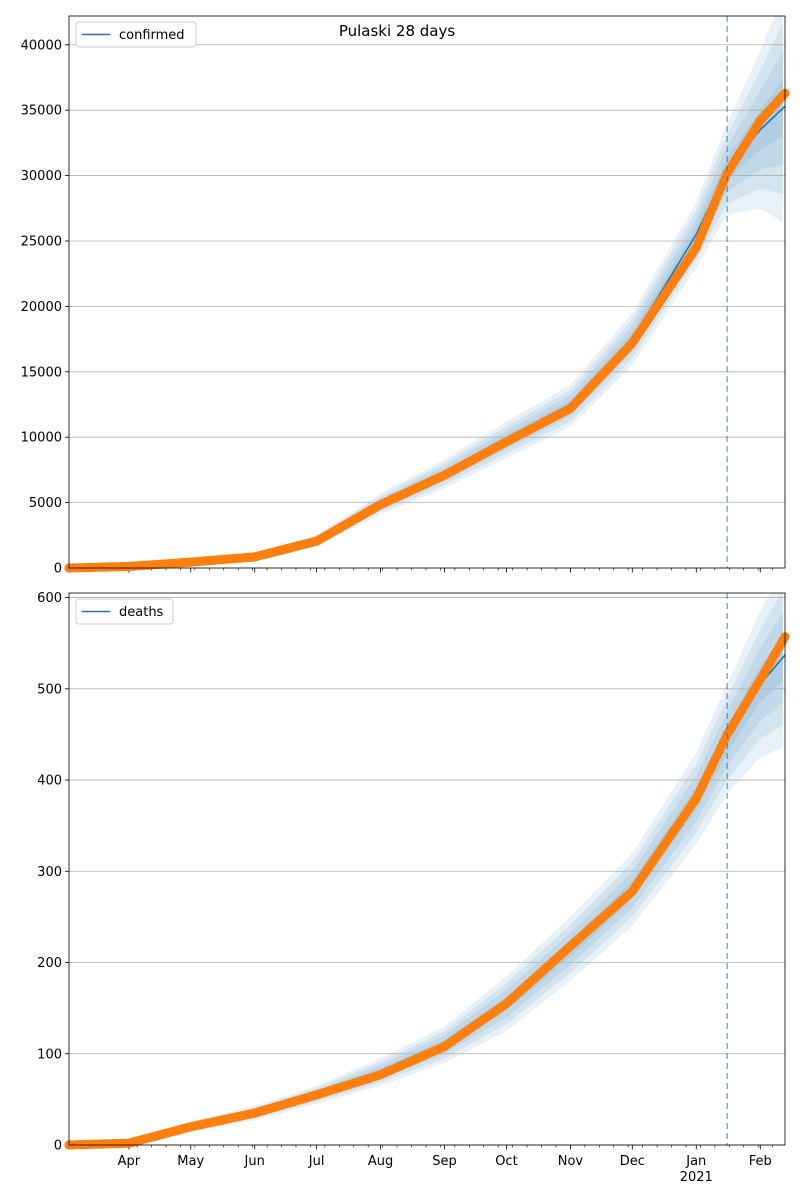 This screenshot has width=800, height=1200. Describe the element at coordinates (397, 31) in the screenshot. I see `chart-title: Pulaski 28 days` at that location.